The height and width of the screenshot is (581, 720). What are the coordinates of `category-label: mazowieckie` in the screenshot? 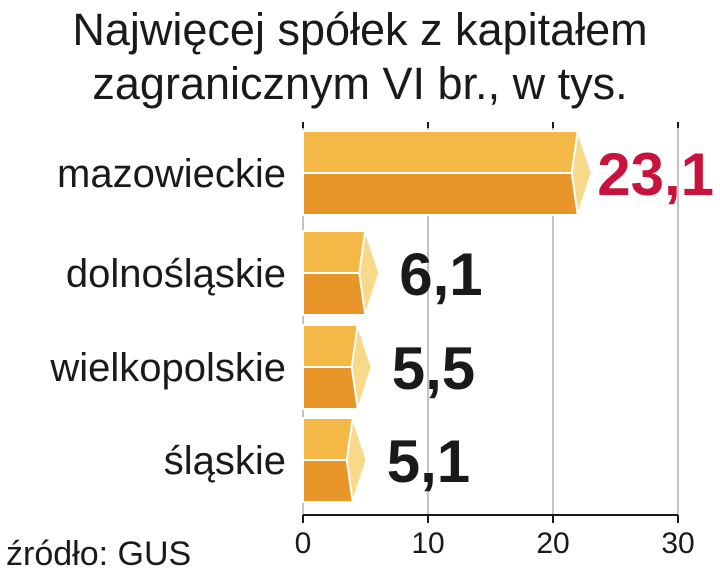 It's located at (171, 174).